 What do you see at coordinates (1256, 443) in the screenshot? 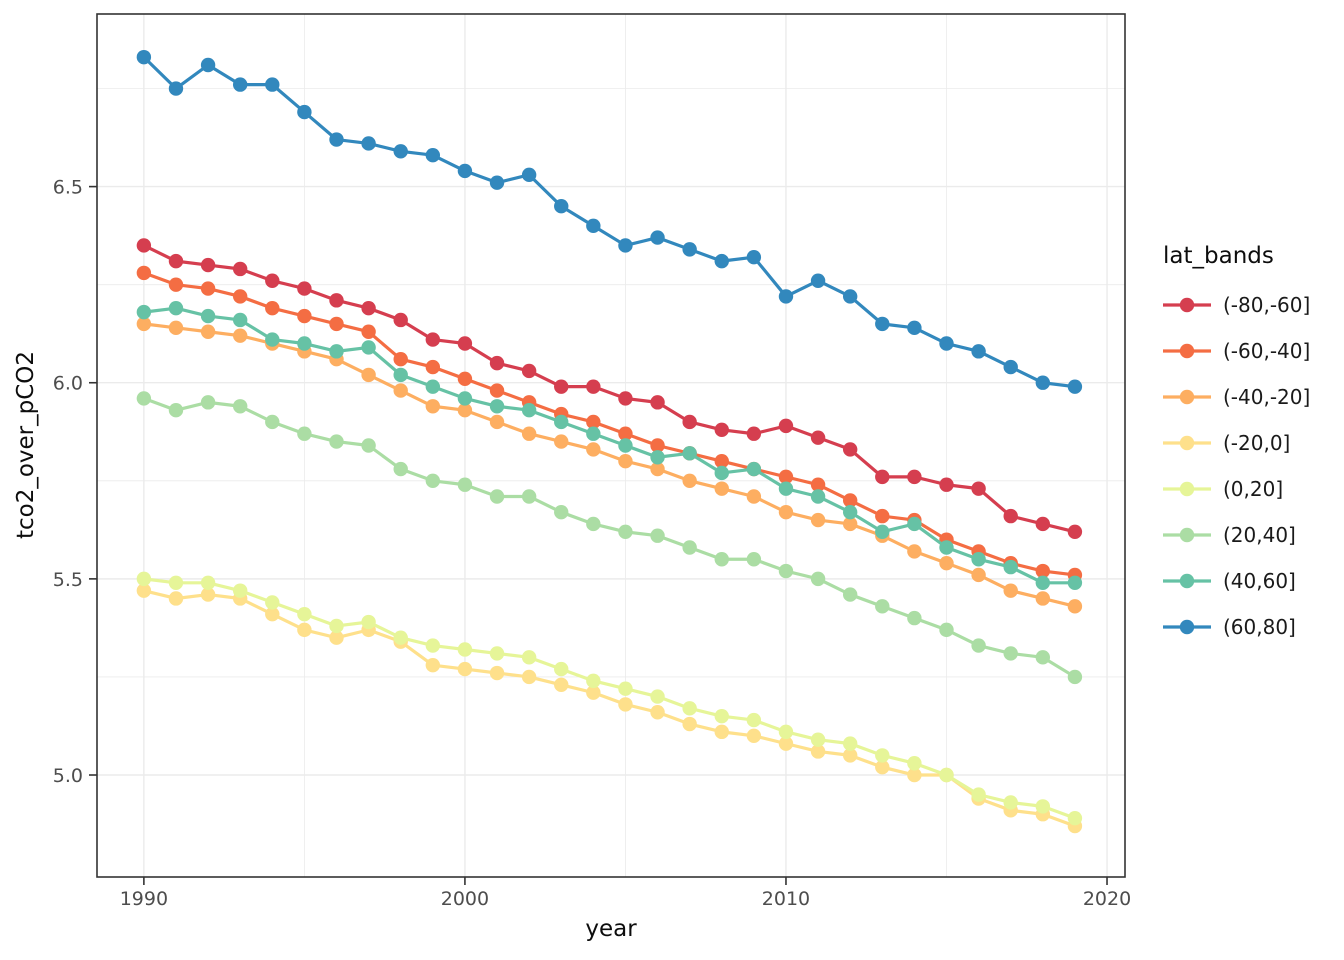
I see `legend-label: (-20,0]` at bounding box center [1256, 443].